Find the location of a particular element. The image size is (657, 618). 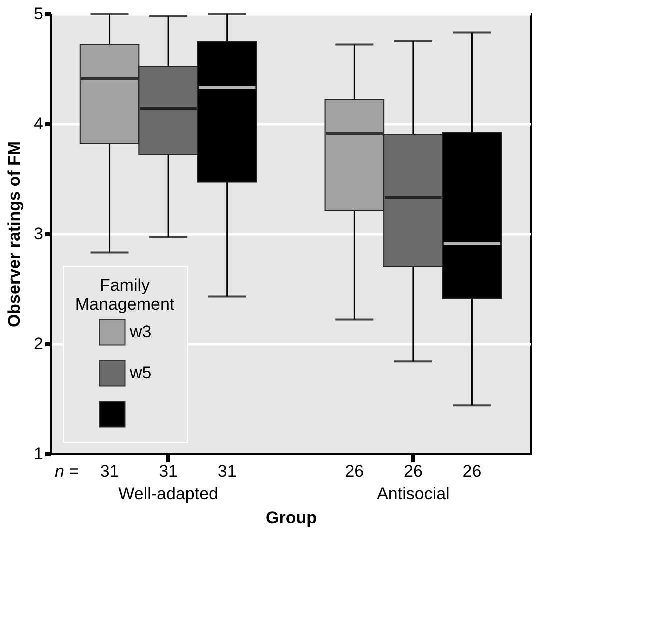

y-tick-label: 1 is located at coordinates (39, 454).